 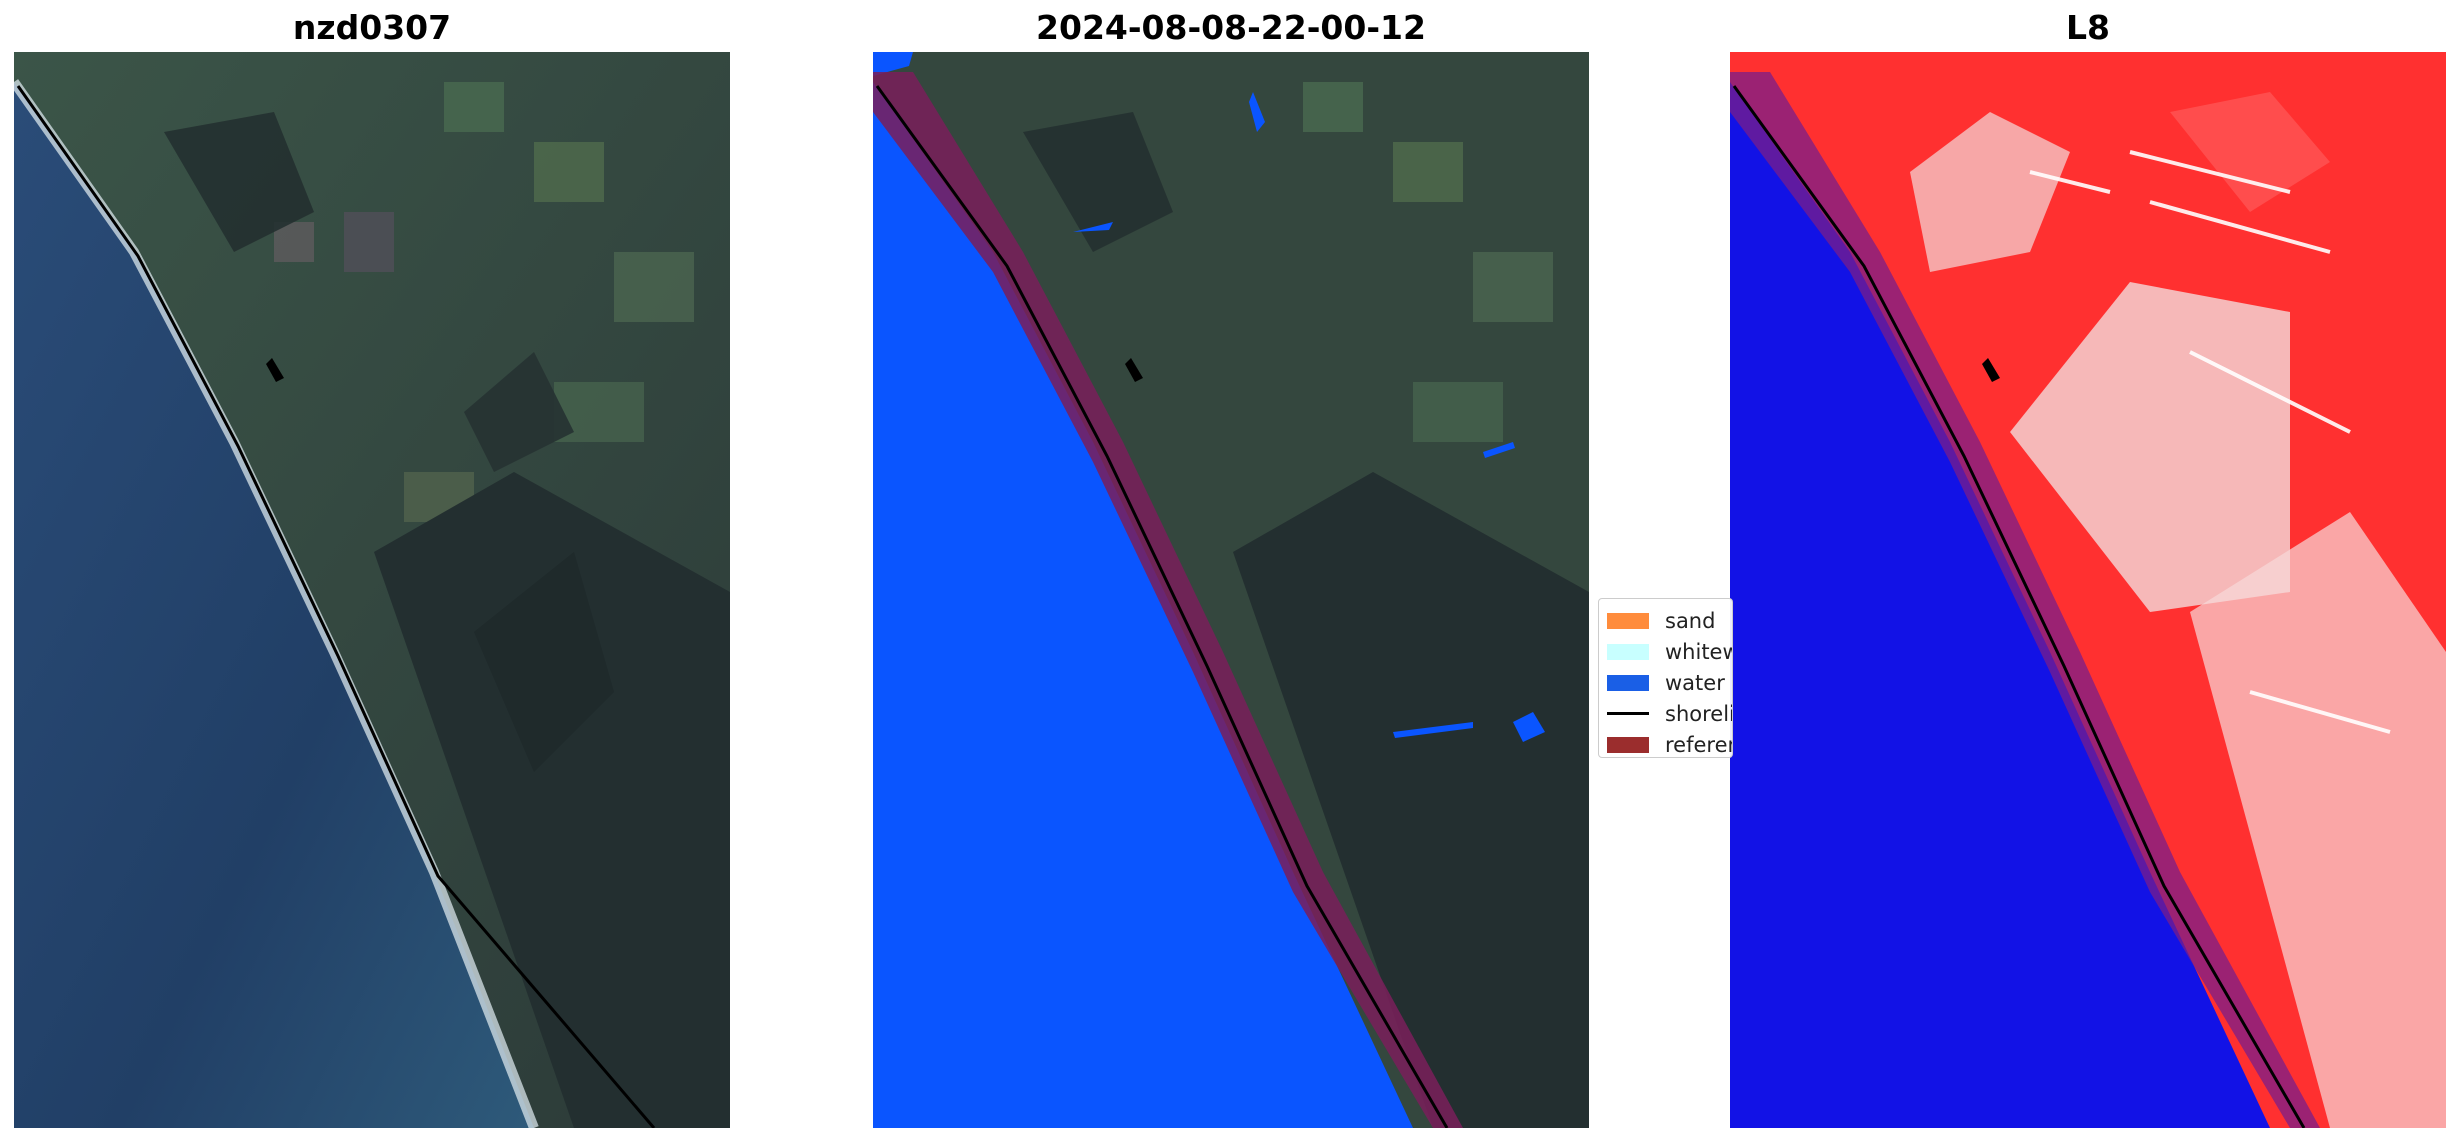 I want to click on legend-label-sand: sand, so click(x=1690, y=620).